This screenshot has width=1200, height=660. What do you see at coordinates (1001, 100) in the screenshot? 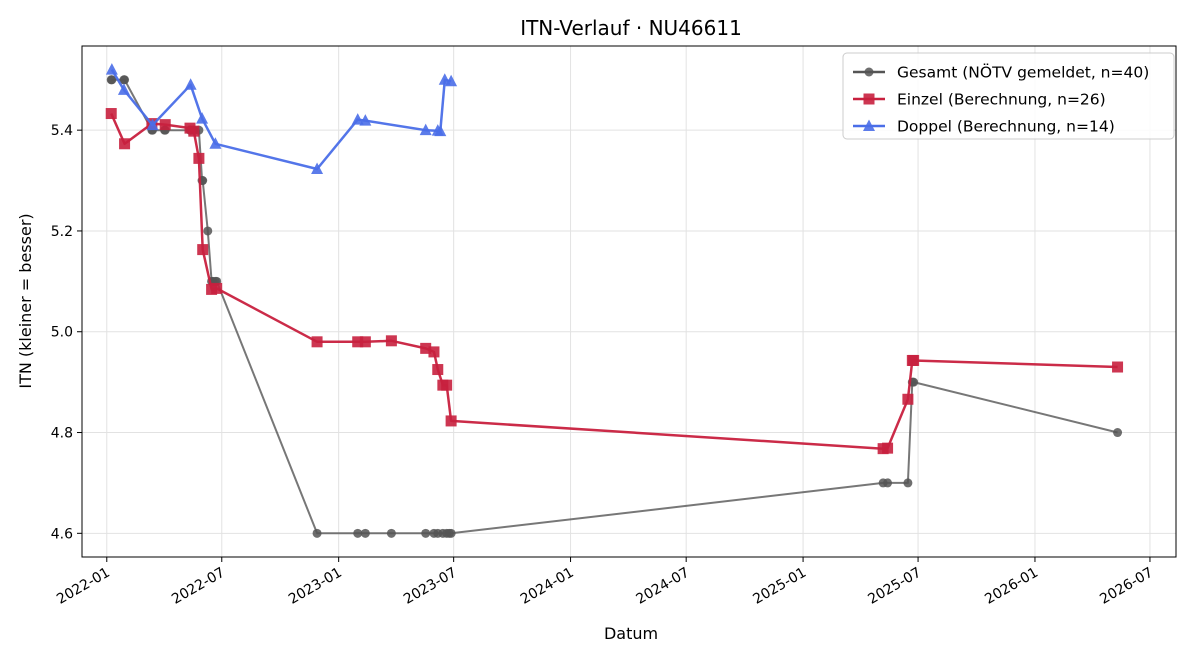
I see `legend-label-einzel: Einzel (Berechnung, n=26)` at bounding box center [1001, 100].